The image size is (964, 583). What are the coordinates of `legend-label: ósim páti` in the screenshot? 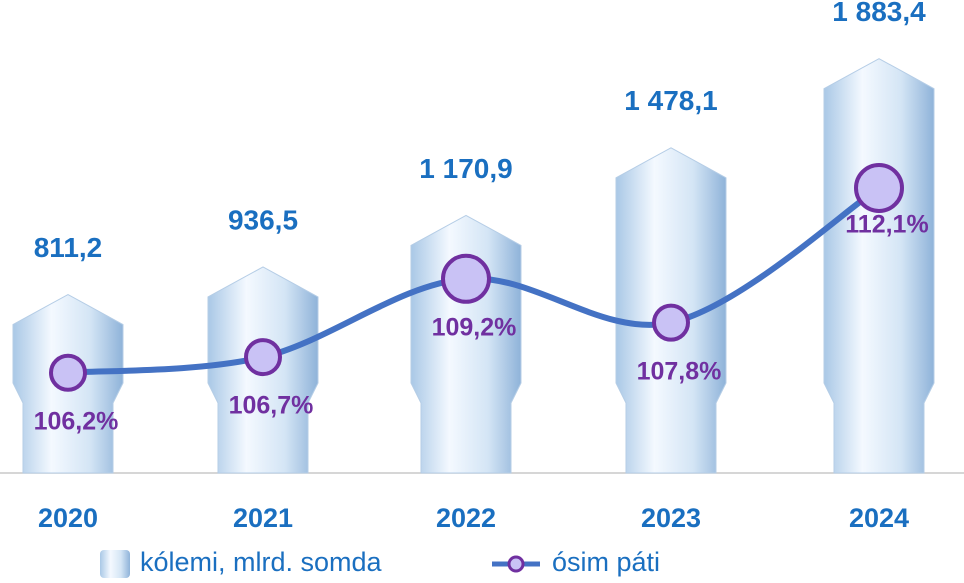 It's located at (606, 562).